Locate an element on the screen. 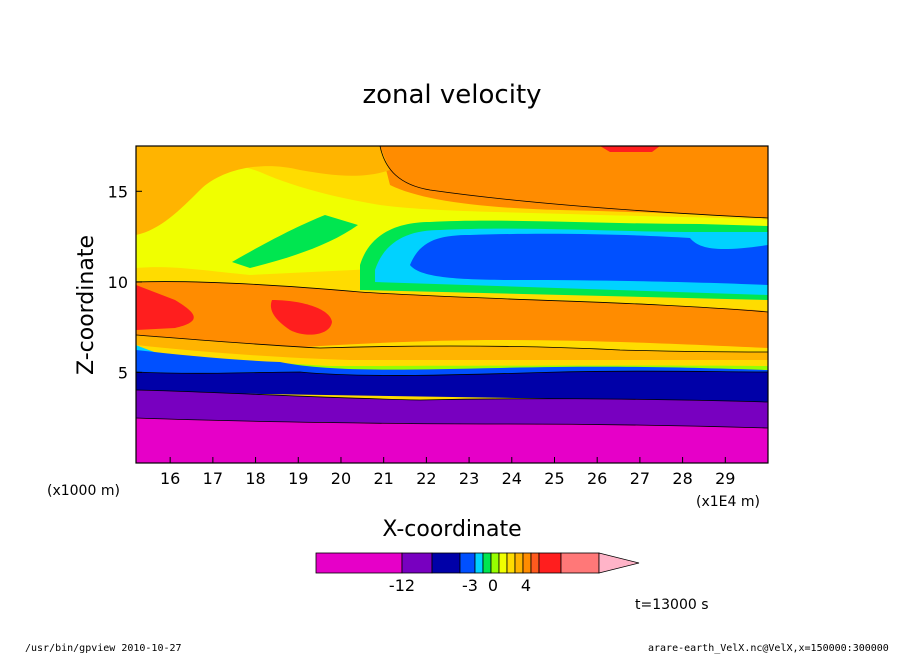  x-tick-label: 21 is located at coordinates (383, 478).